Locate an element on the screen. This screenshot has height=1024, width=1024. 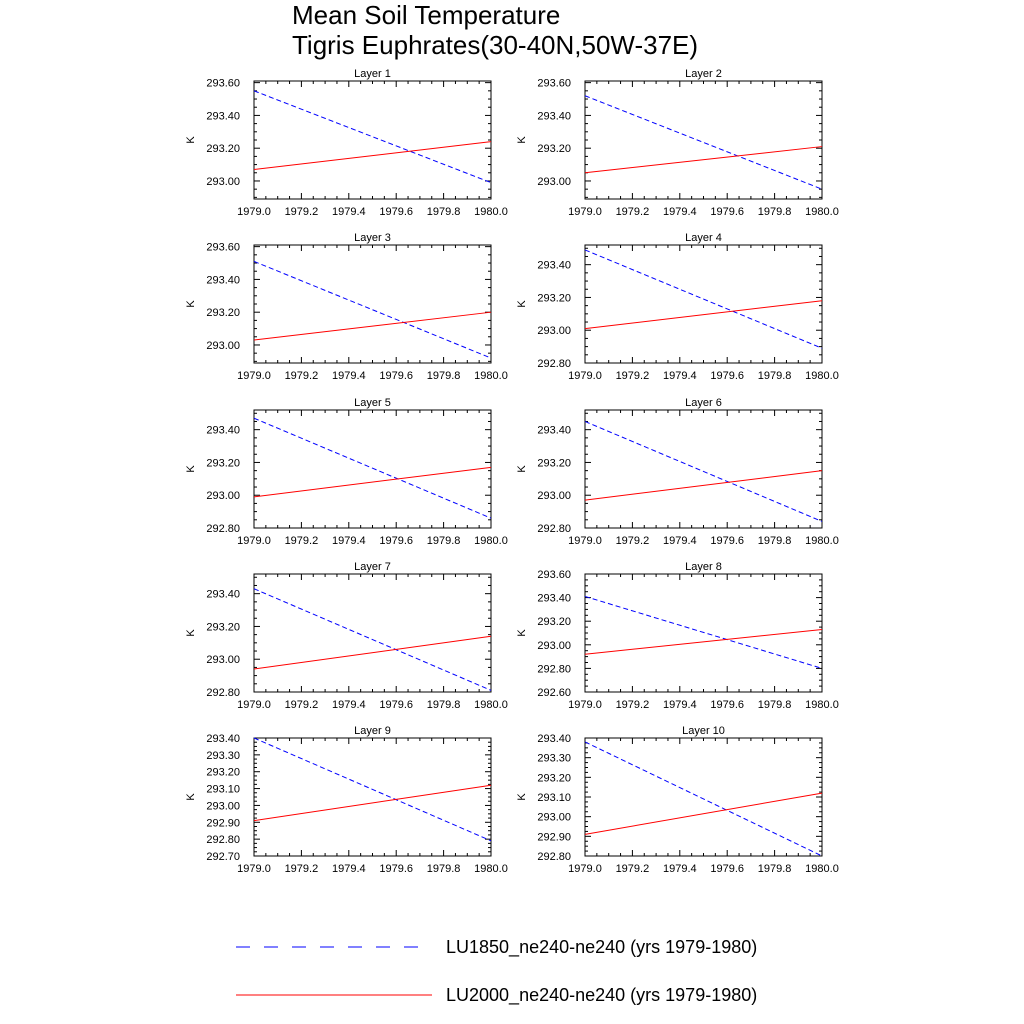
panel-title: Layer 1 is located at coordinates (372, 74).